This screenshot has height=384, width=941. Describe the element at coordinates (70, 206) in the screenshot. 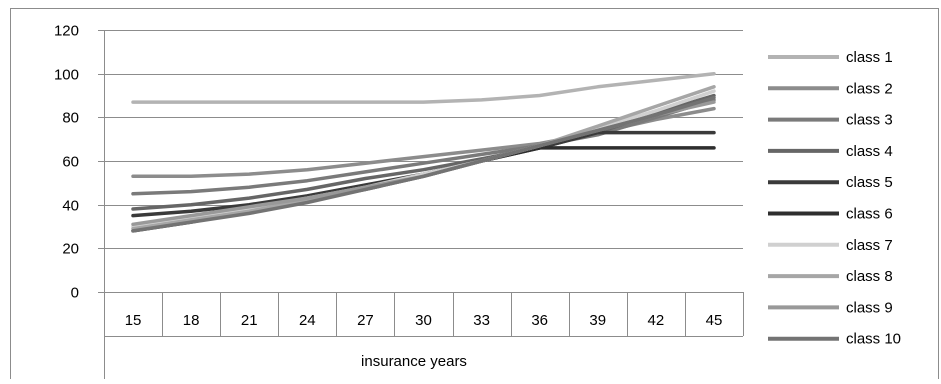

I see `y-tick-label: 40` at that location.